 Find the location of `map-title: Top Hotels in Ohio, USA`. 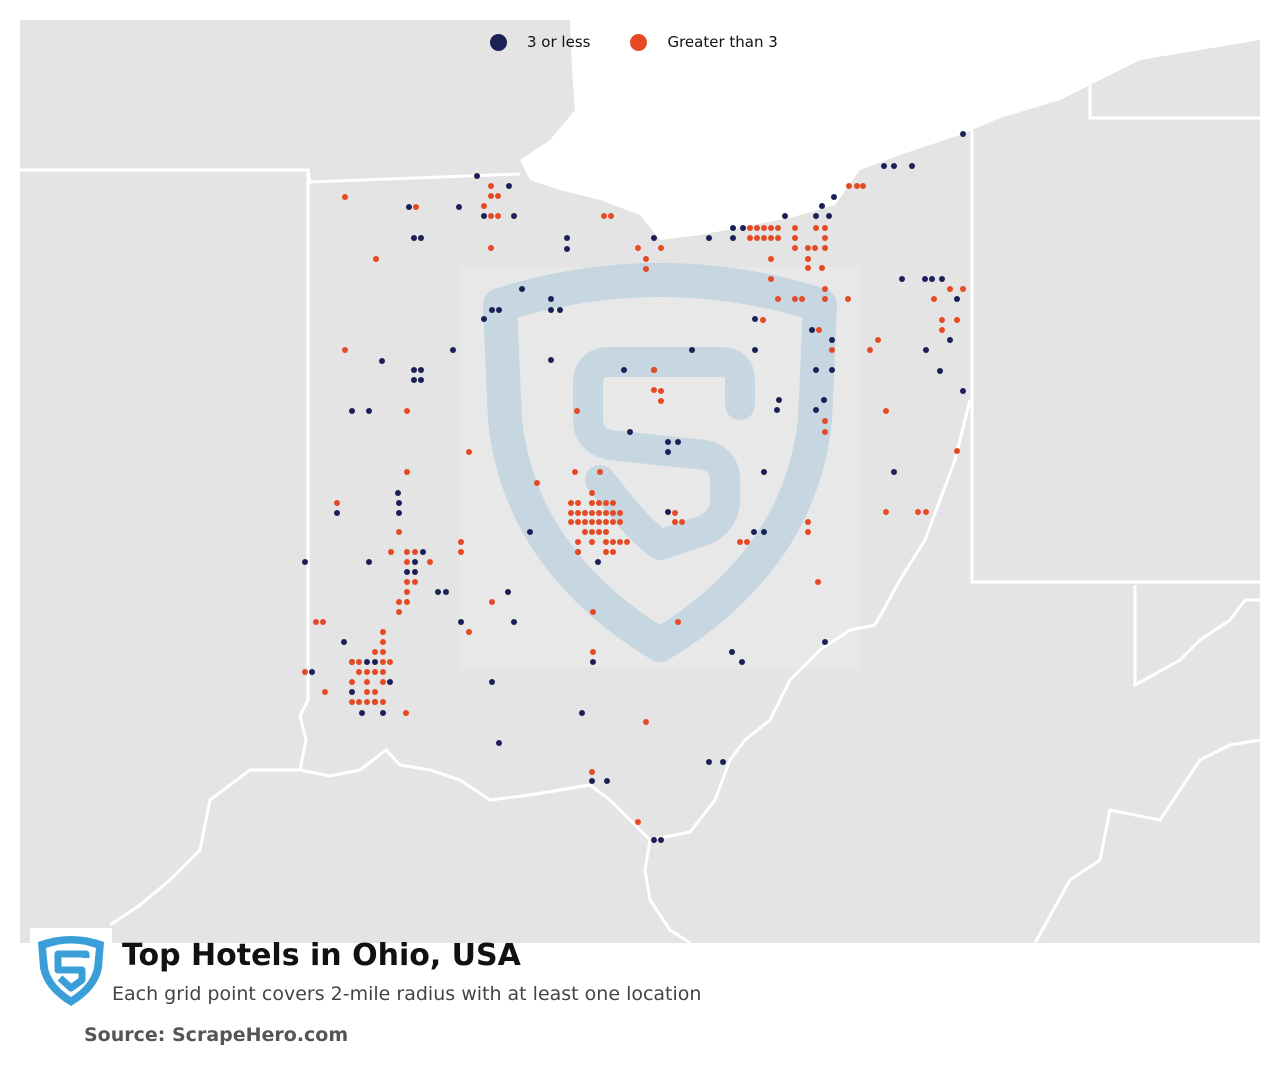

map-title: Top Hotels in Ohio, USA is located at coordinates (321, 955).